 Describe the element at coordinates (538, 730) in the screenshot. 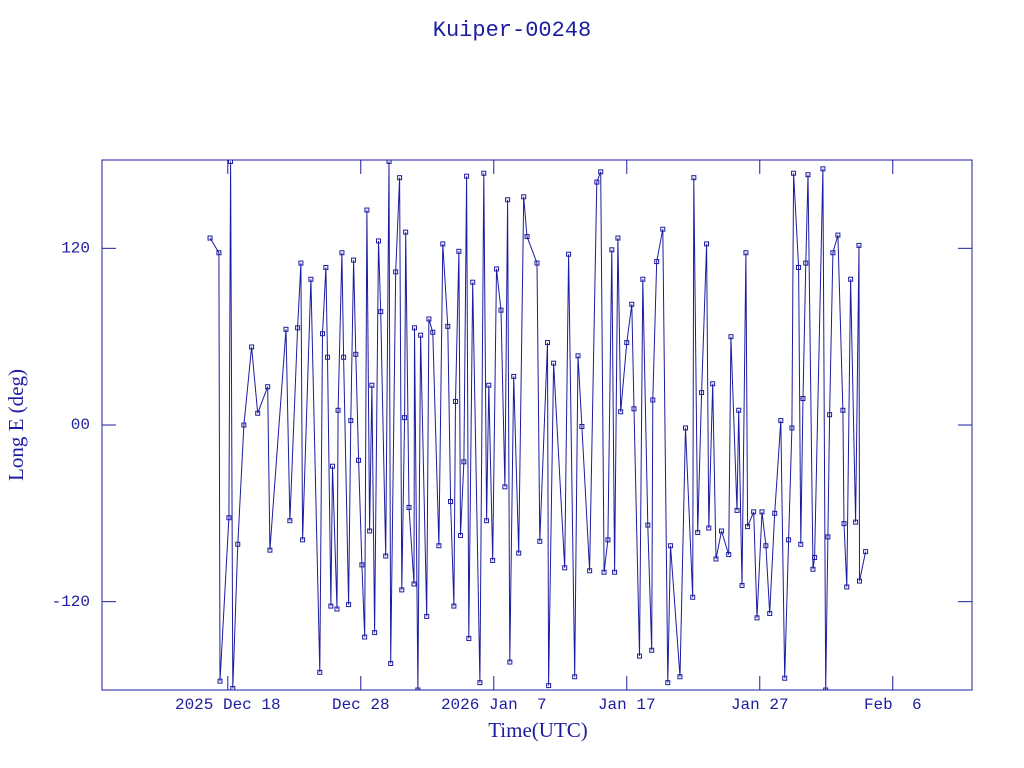

I see `x-axis-label: Time(UTC)` at that location.